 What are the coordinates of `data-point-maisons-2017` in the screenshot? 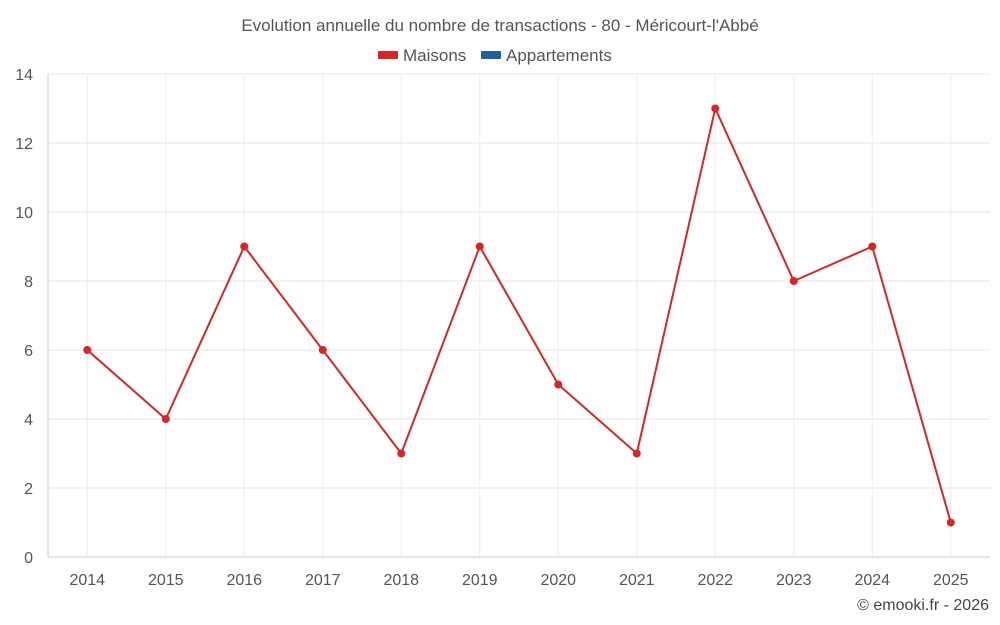 It's located at (322, 350).